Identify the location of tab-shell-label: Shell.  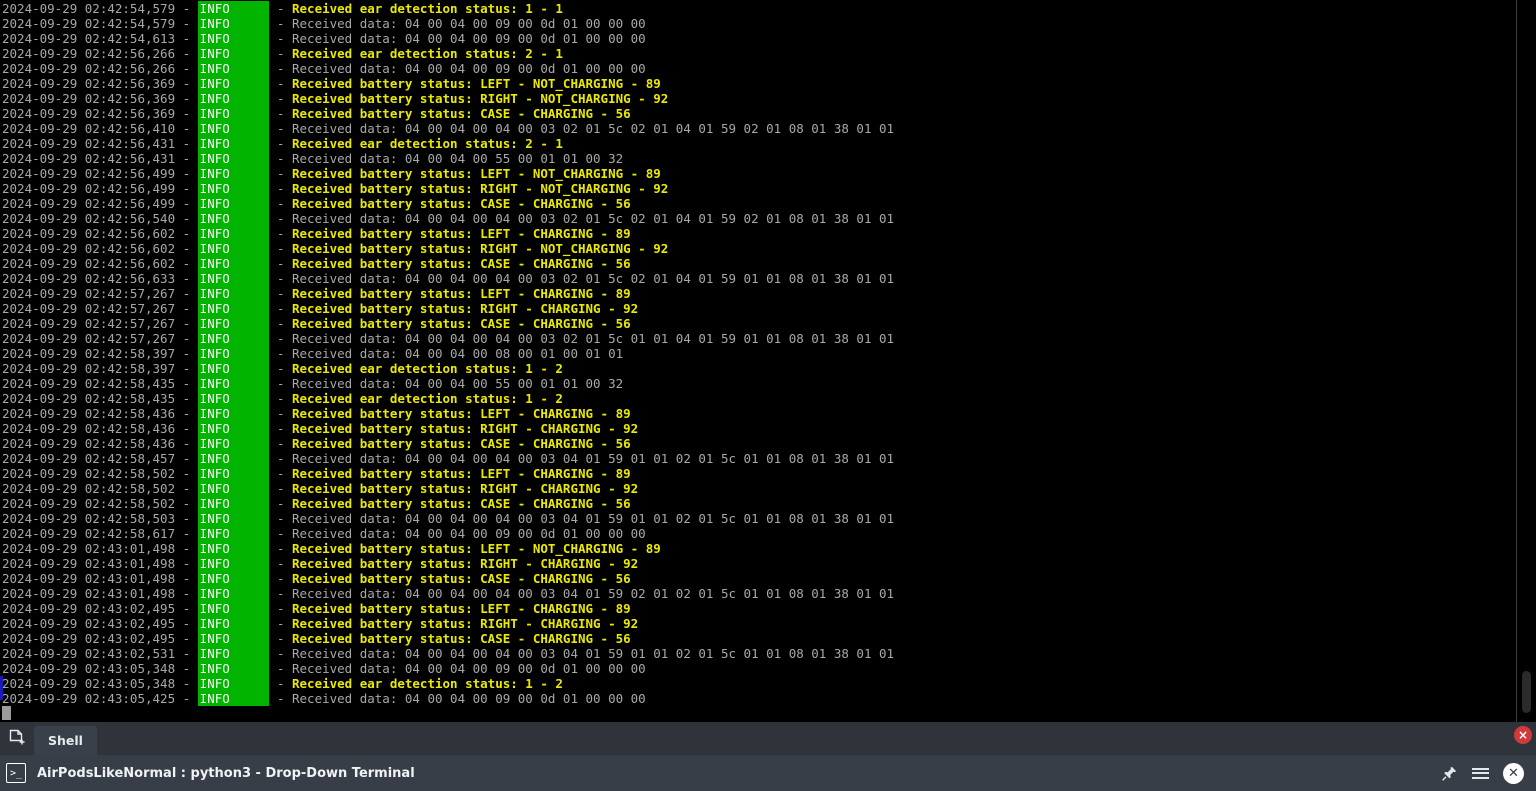
(65, 740).